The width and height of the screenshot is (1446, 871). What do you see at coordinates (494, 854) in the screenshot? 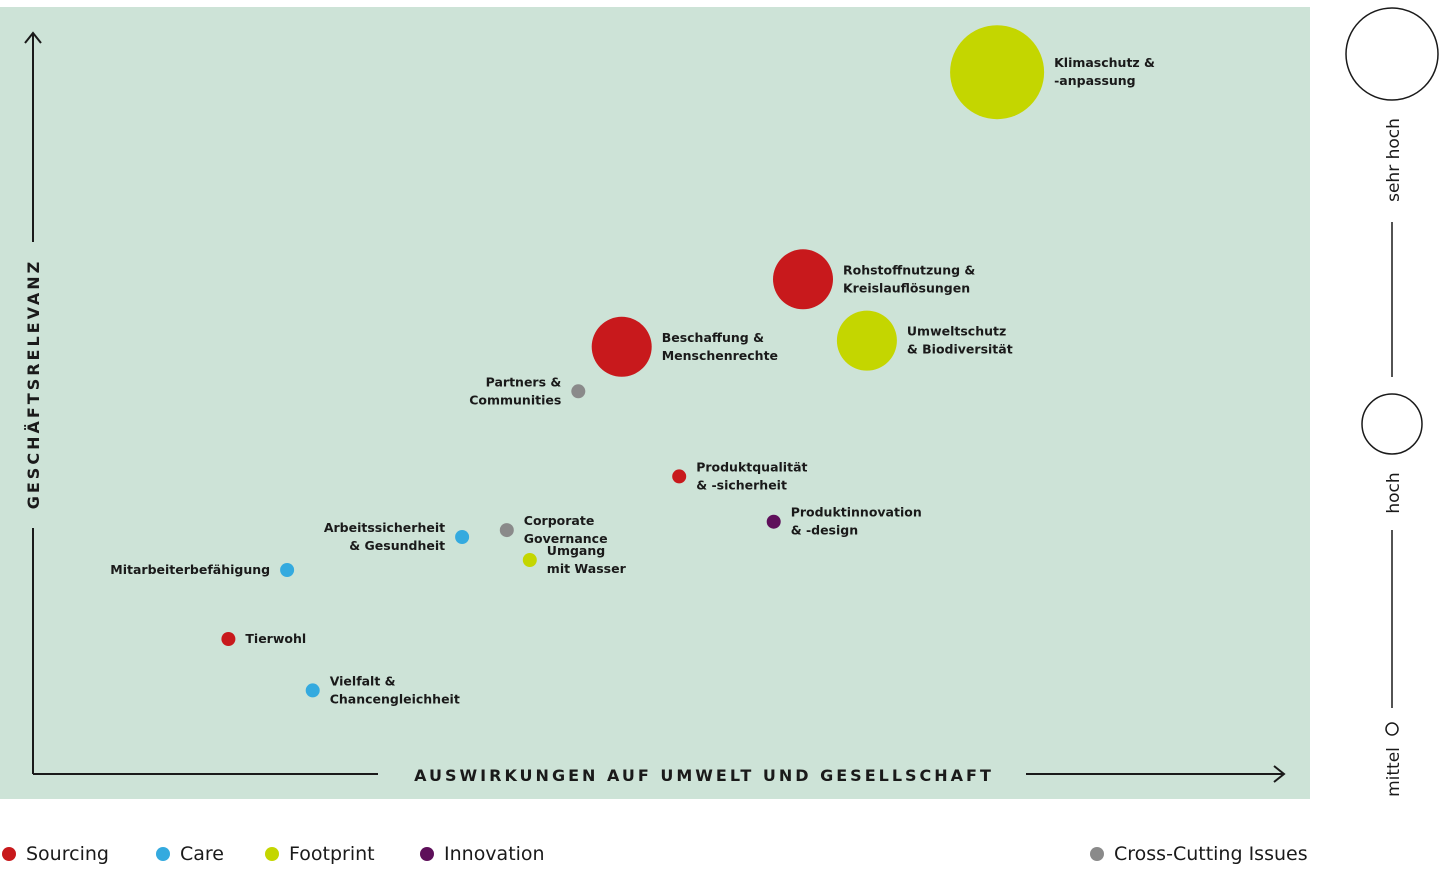
I see `legend-label-innovation: Innovation` at bounding box center [494, 854].